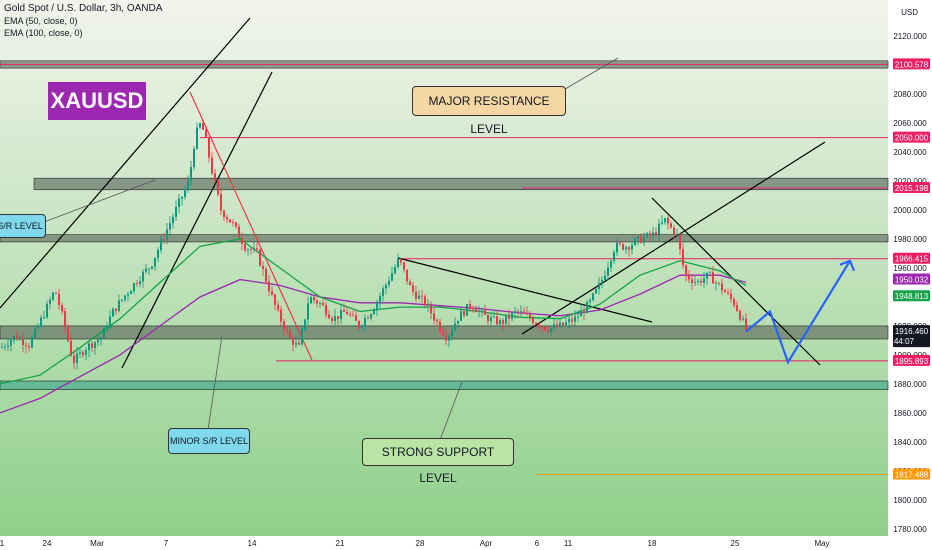  Describe the element at coordinates (2, 543) in the screenshot. I see `x-tick-label: 1` at that location.